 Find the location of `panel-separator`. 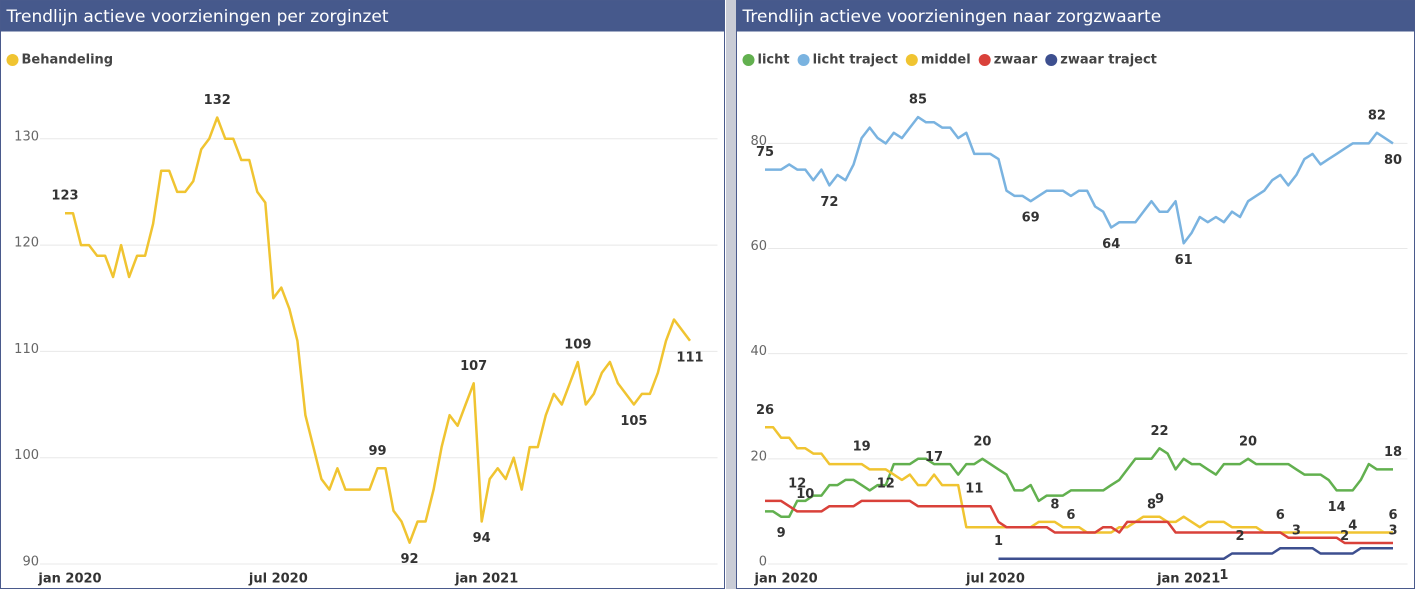

panel-separator is located at coordinates (731, 294).